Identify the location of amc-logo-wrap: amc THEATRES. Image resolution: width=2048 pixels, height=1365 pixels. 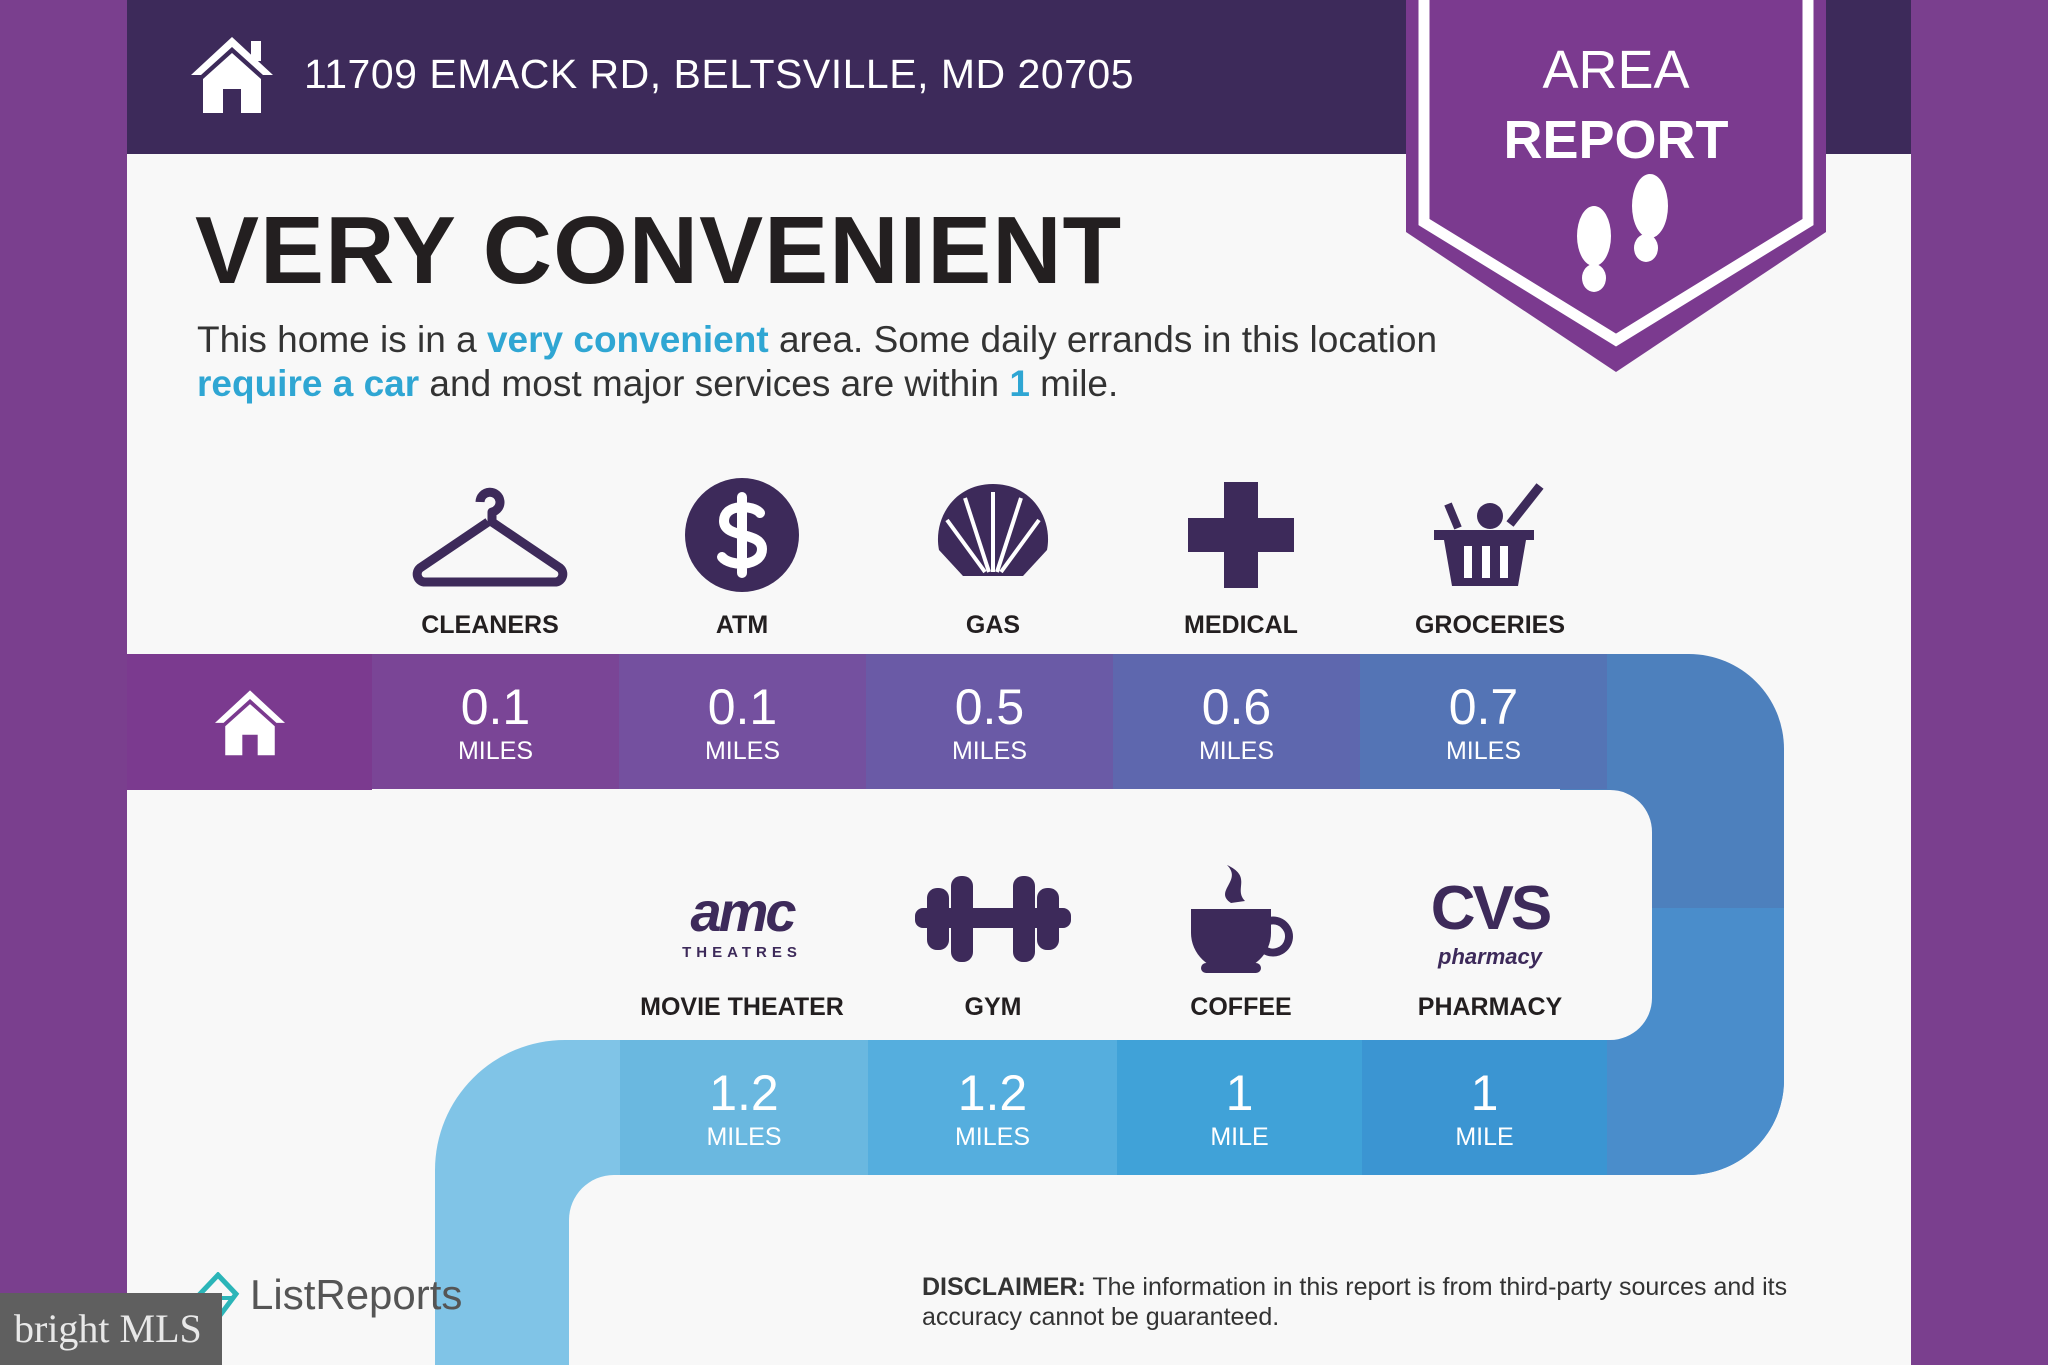
(742, 921).